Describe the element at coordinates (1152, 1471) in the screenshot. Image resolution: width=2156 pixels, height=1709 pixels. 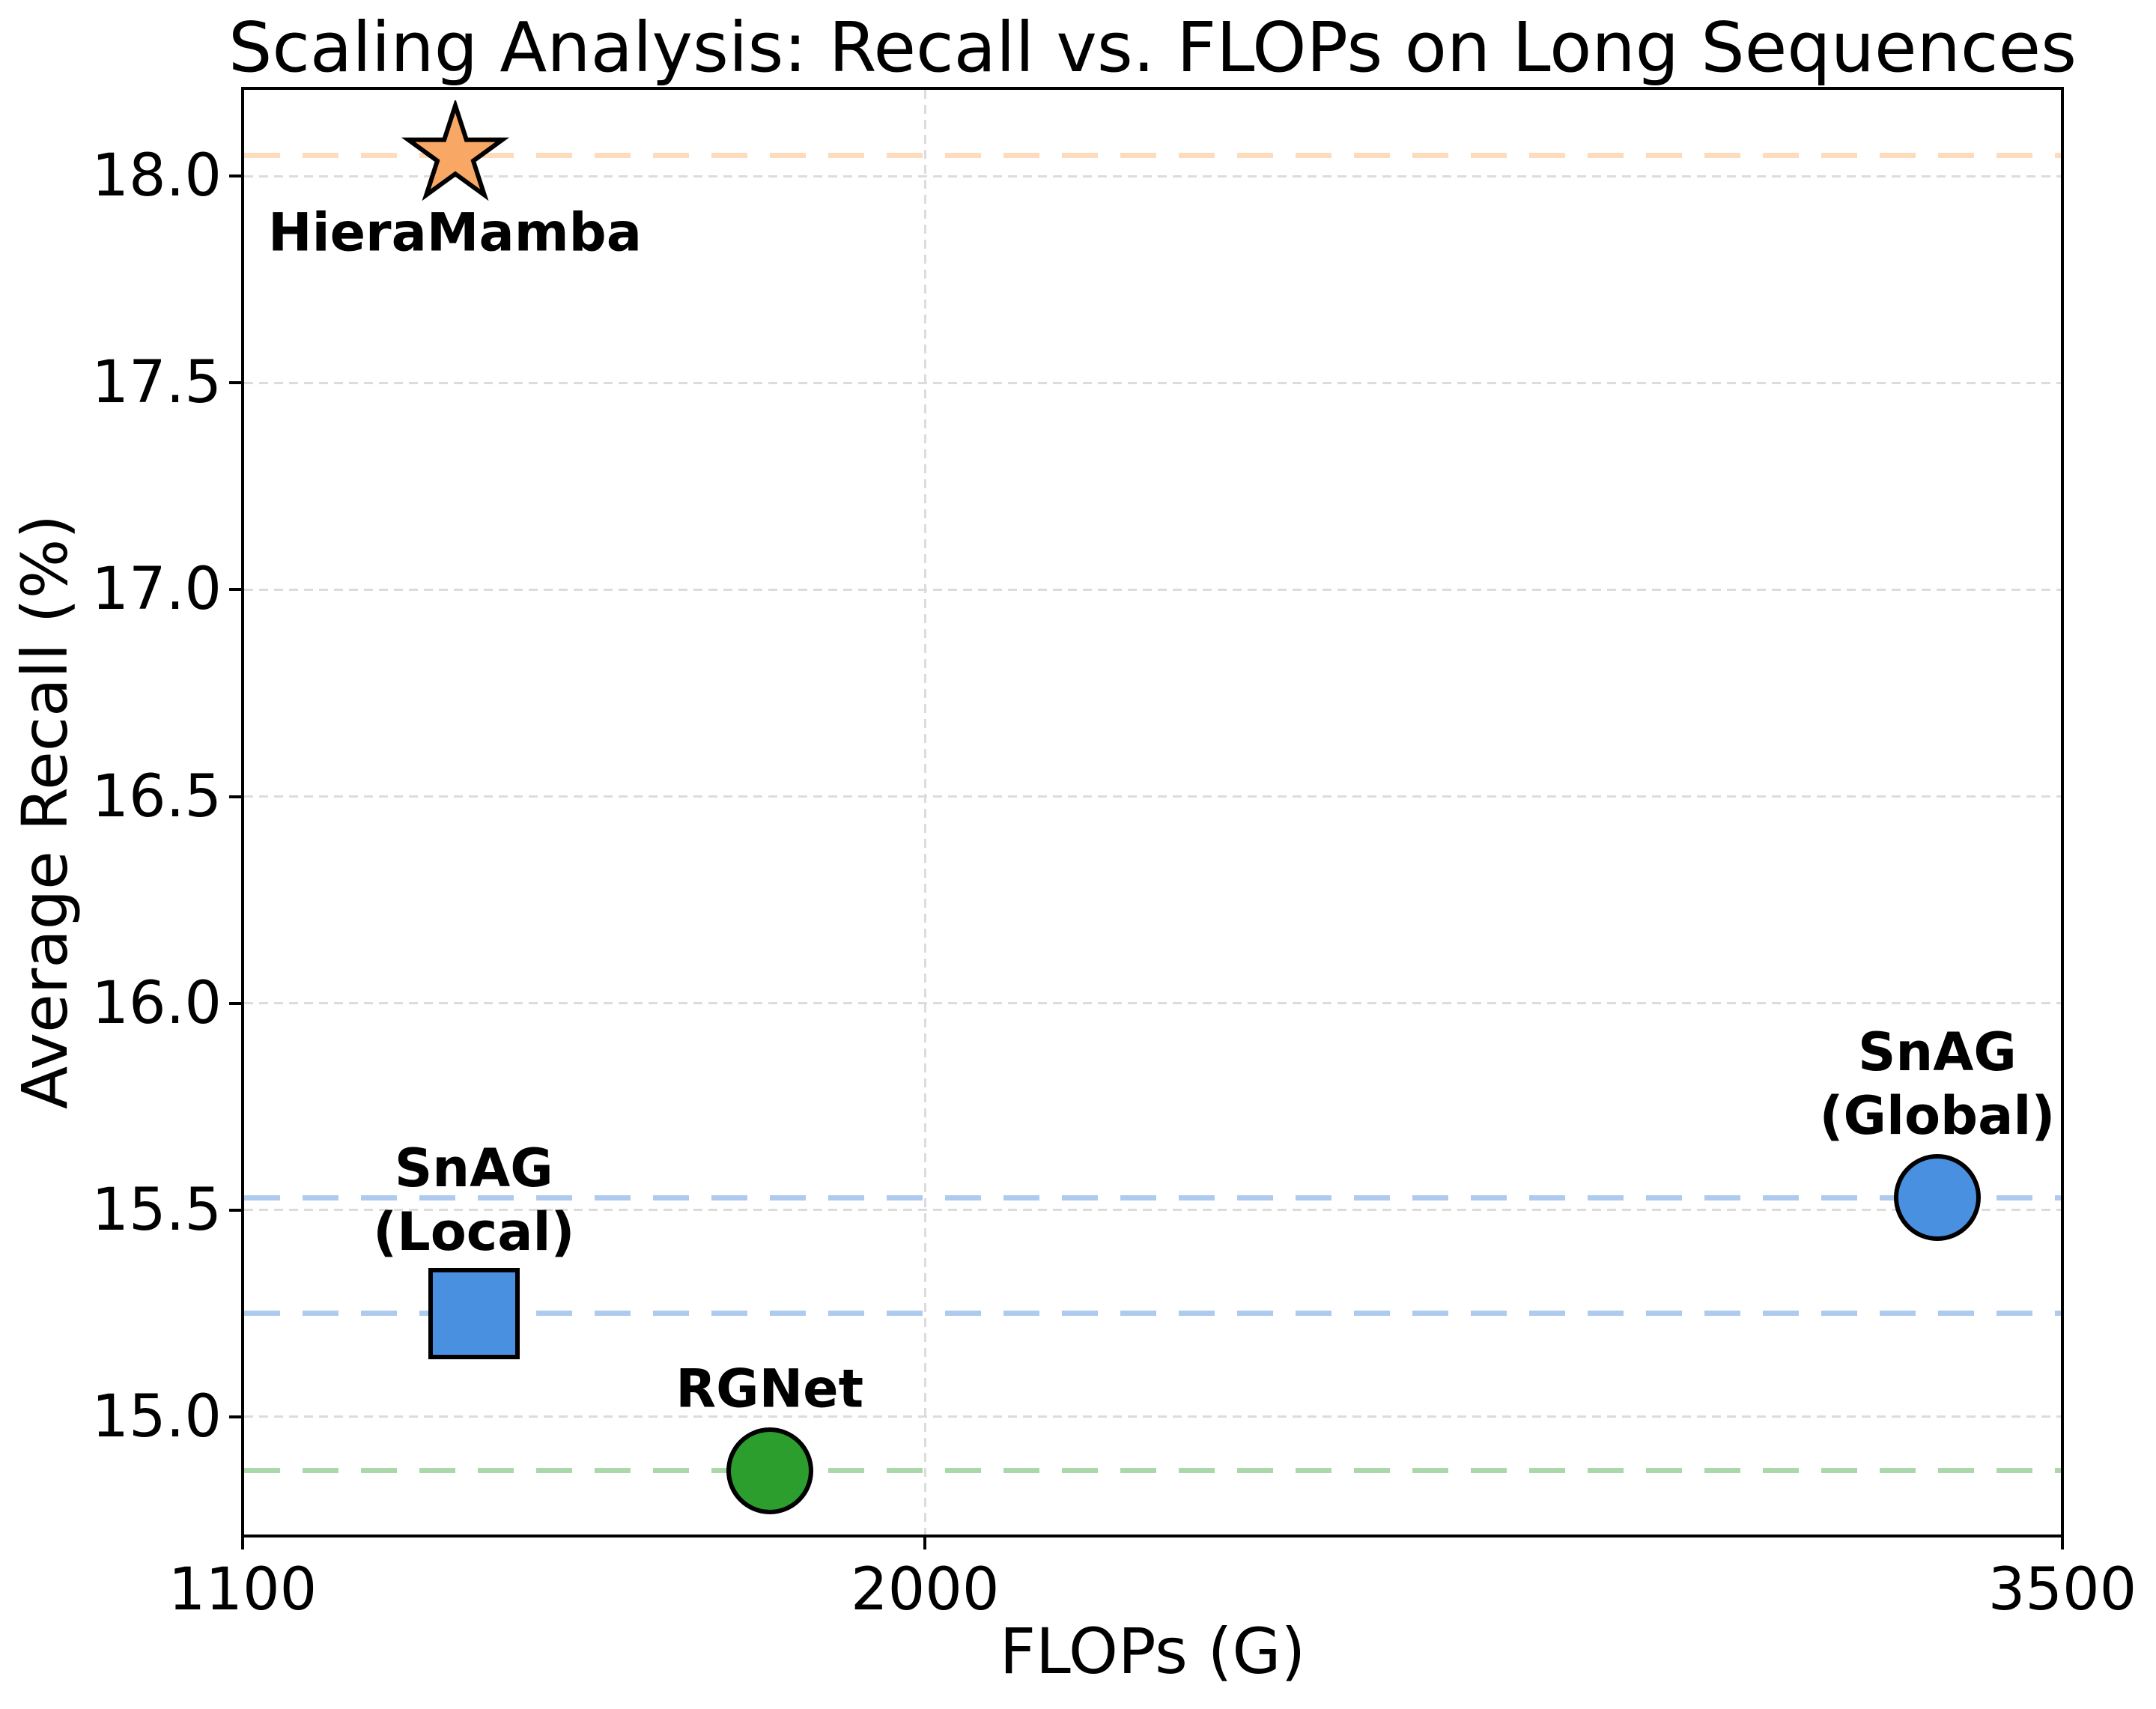
I see `refline-rgnet` at that location.